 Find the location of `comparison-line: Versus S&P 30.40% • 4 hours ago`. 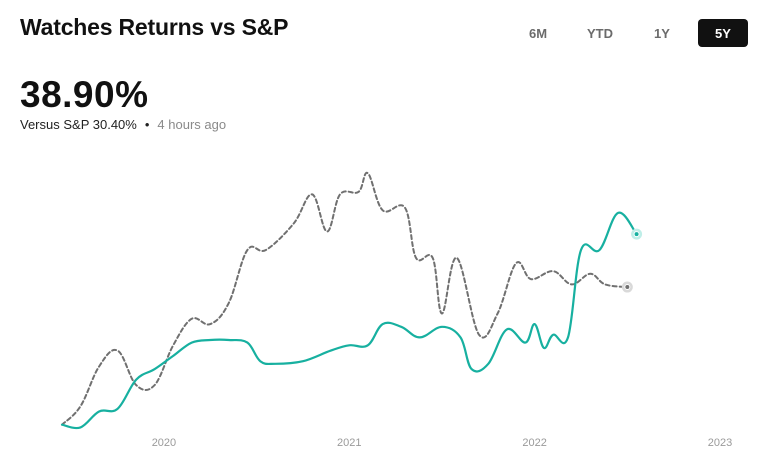

comparison-line: Versus S&P 30.40% • 4 hours ago is located at coordinates (123, 124).